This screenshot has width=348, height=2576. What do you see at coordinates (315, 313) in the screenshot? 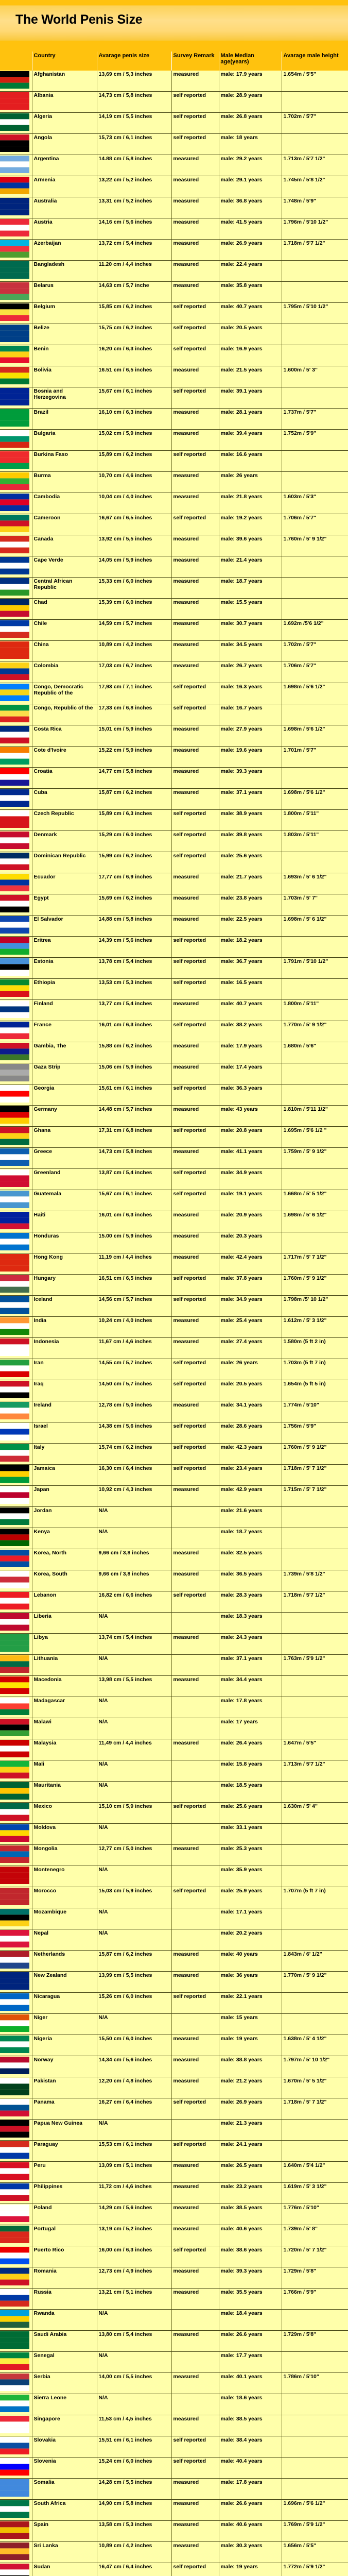
I see `average-male-height: 1.795m / 5'10 1/2"` at bounding box center [315, 313].